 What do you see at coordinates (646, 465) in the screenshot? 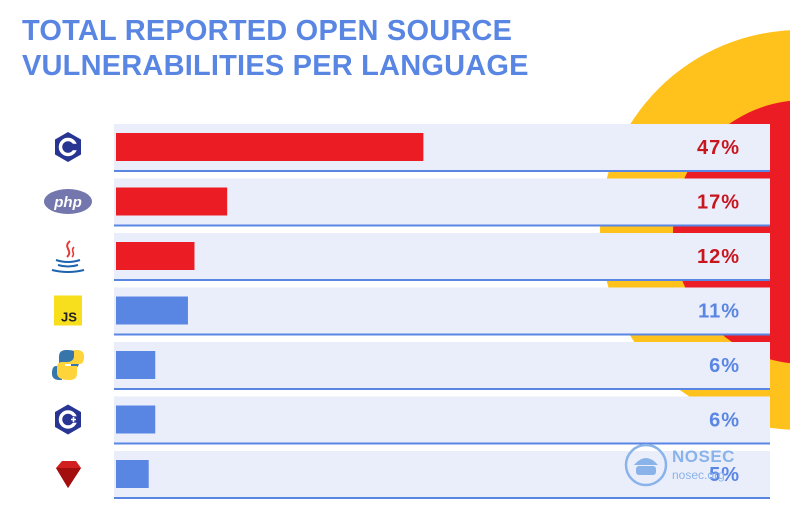
I see `shield-helmet-icon` at bounding box center [646, 465].